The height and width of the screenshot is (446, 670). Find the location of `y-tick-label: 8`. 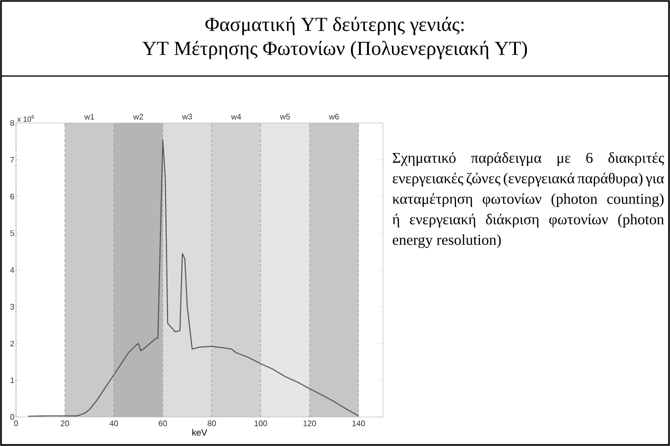

y-tick-label: 8 is located at coordinates (12, 123).